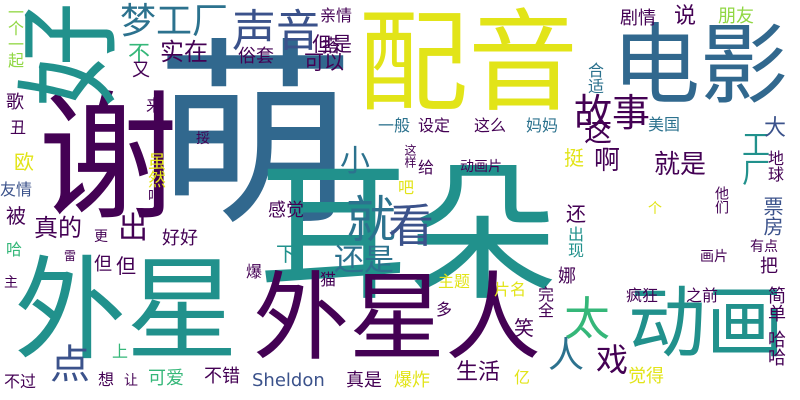 The width and height of the screenshot is (800, 400). I want to click on word-waixing: 外星, so click(126, 311).